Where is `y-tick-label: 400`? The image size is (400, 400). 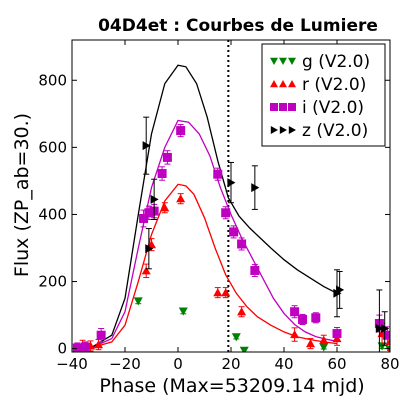 y-tick-label: 400 is located at coordinates (52, 214).